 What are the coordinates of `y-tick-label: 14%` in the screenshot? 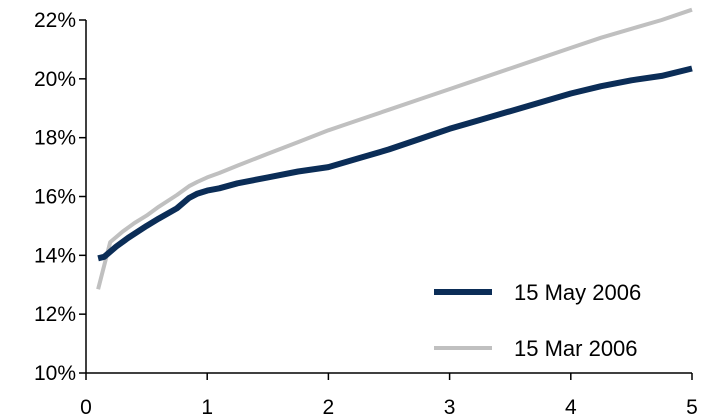 It's located at (55, 255).